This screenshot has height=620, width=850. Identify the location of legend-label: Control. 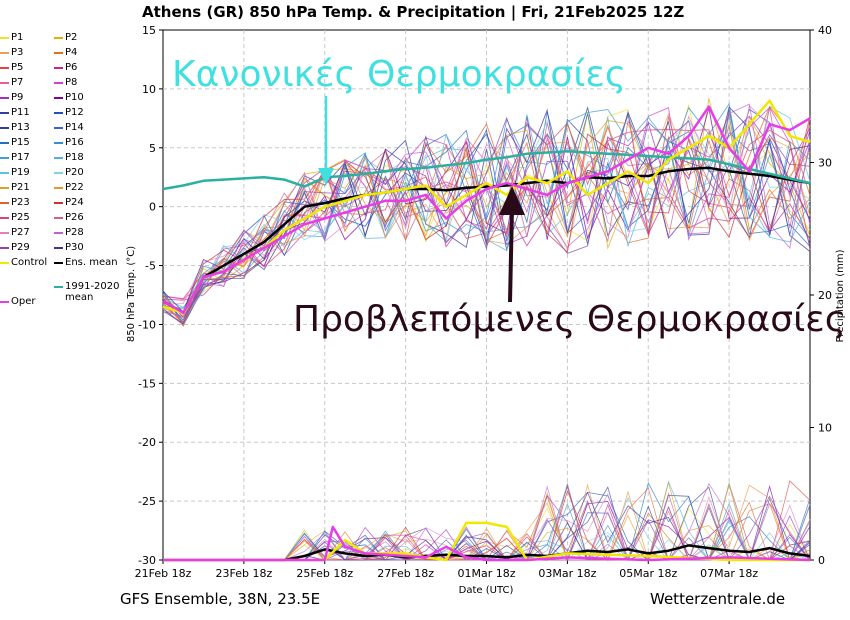
(29, 262).